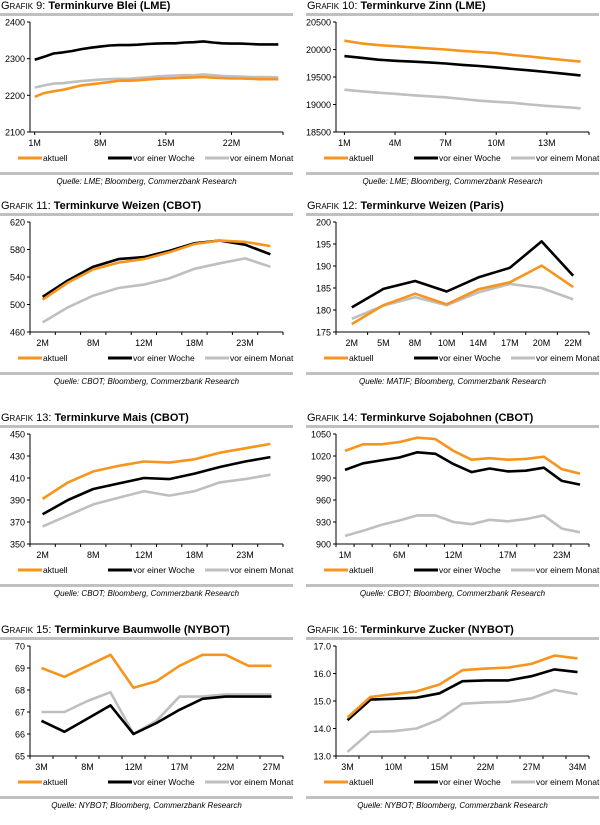 The image size is (600, 825). What do you see at coordinates (17, 545) in the screenshot?
I see `y-tick-label: 350` at bounding box center [17, 545].